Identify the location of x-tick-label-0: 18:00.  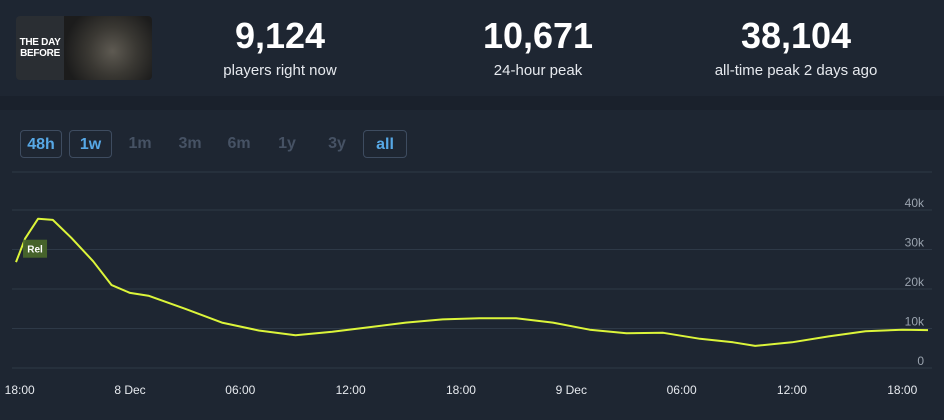
(20, 390).